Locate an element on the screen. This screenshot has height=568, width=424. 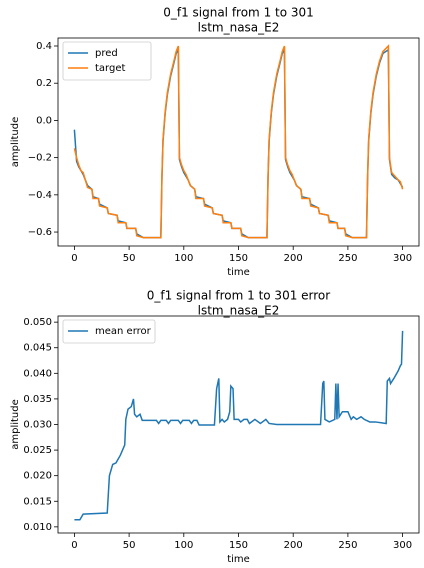
legend: mean error is located at coordinates (109, 331).